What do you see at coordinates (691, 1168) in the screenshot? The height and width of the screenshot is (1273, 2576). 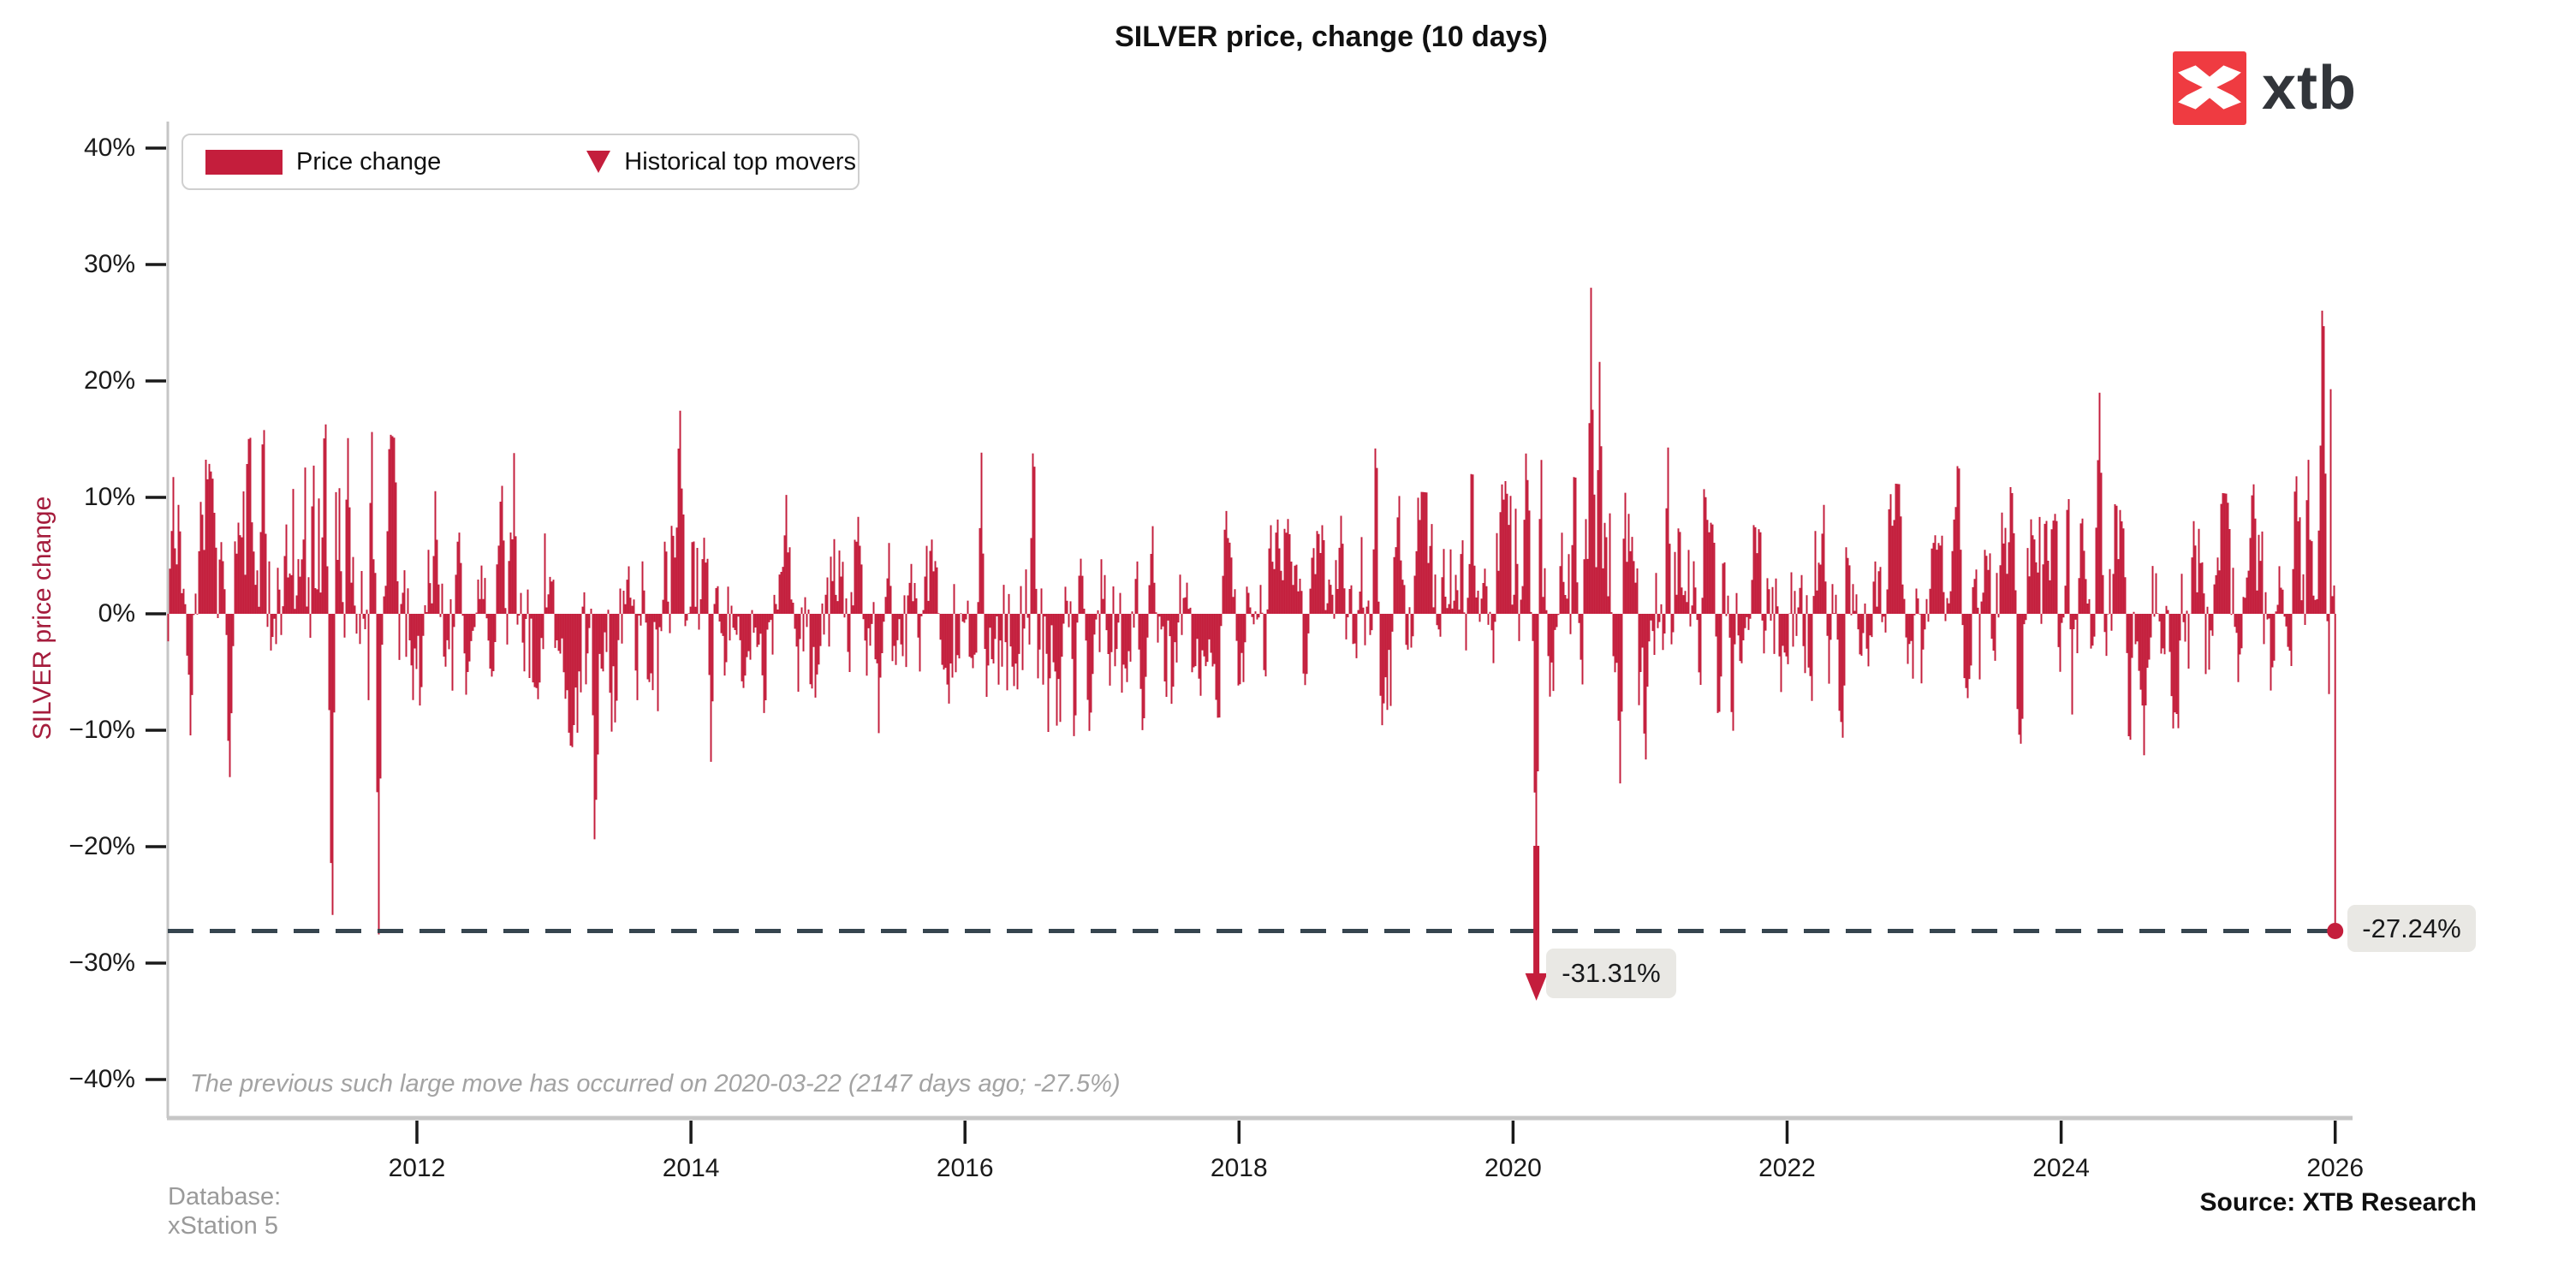 I see `x-tick-label: 2014` at bounding box center [691, 1168].